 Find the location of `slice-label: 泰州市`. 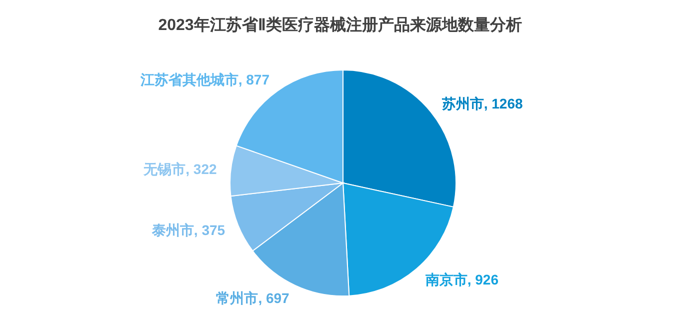

slice-label: 泰州市 is located at coordinates (172, 230).